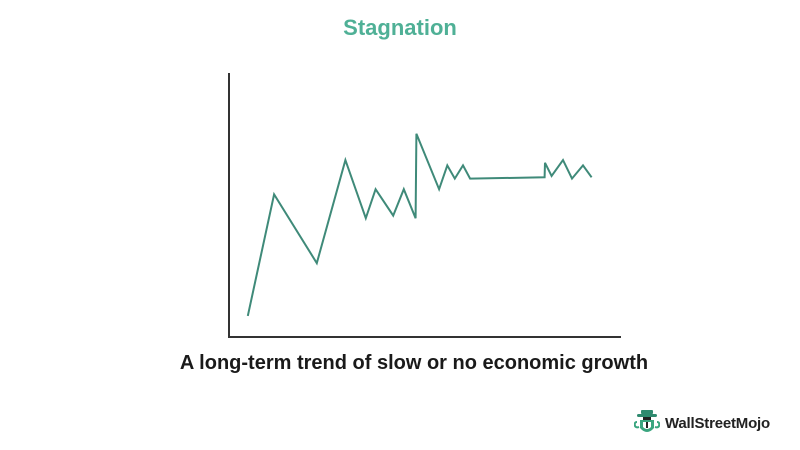 The image size is (800, 450). I want to click on brand-name: WallStreetMojo, so click(717, 423).